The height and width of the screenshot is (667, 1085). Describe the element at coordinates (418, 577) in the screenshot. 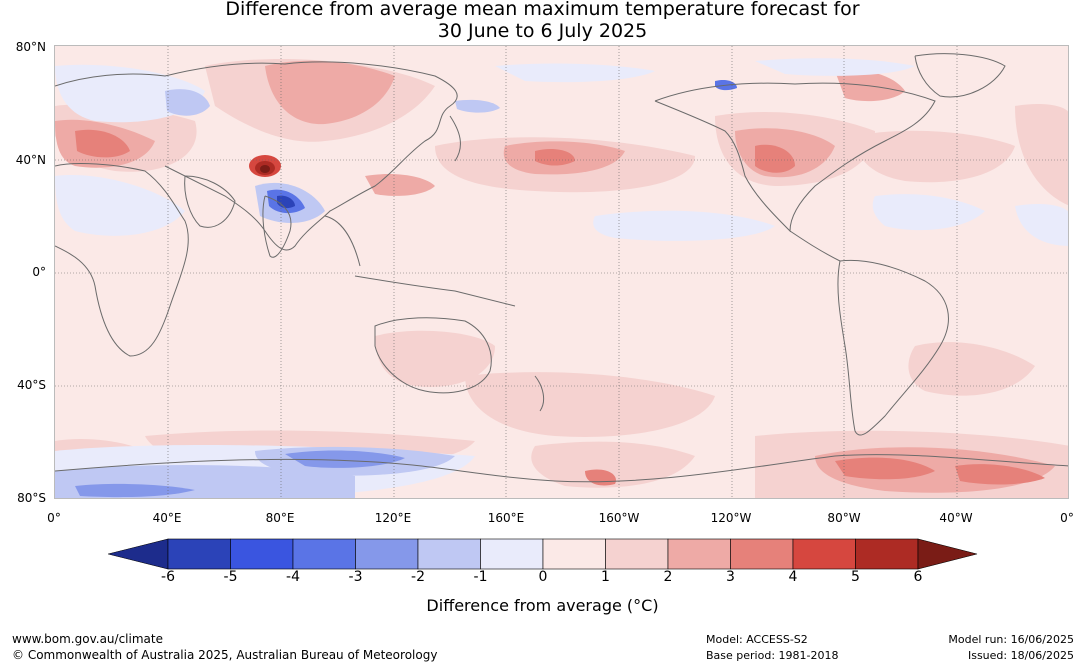

I see `colorbar-tick-label: -2` at that location.